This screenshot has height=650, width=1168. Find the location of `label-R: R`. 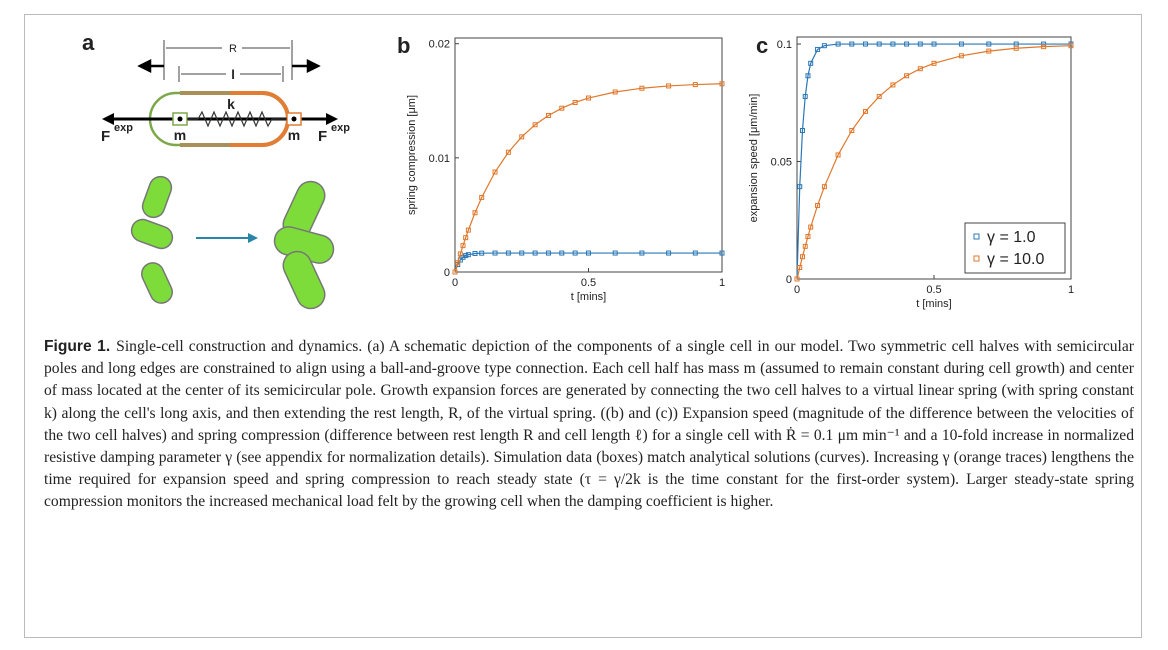

label-R: R is located at coordinates (233, 49).